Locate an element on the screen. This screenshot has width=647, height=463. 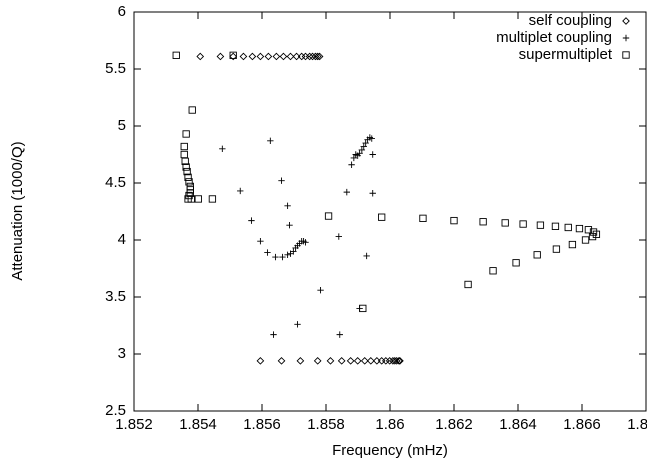
y-tick-label: 3.5 is located at coordinates (115, 296).